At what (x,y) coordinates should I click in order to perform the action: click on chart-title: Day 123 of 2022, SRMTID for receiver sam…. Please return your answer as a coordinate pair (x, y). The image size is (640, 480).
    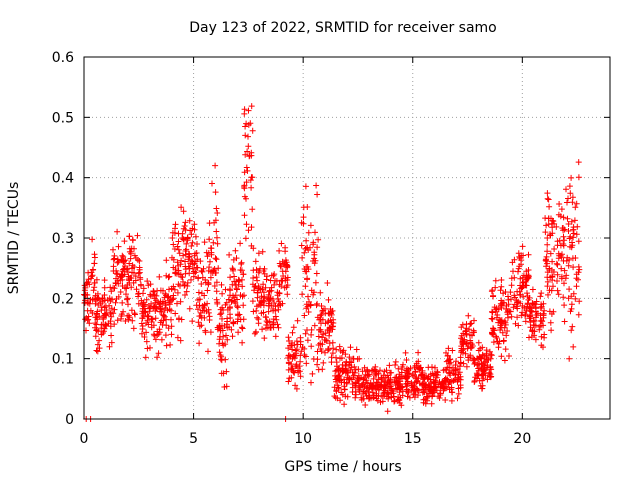
    Looking at the image, I should click on (343, 28).